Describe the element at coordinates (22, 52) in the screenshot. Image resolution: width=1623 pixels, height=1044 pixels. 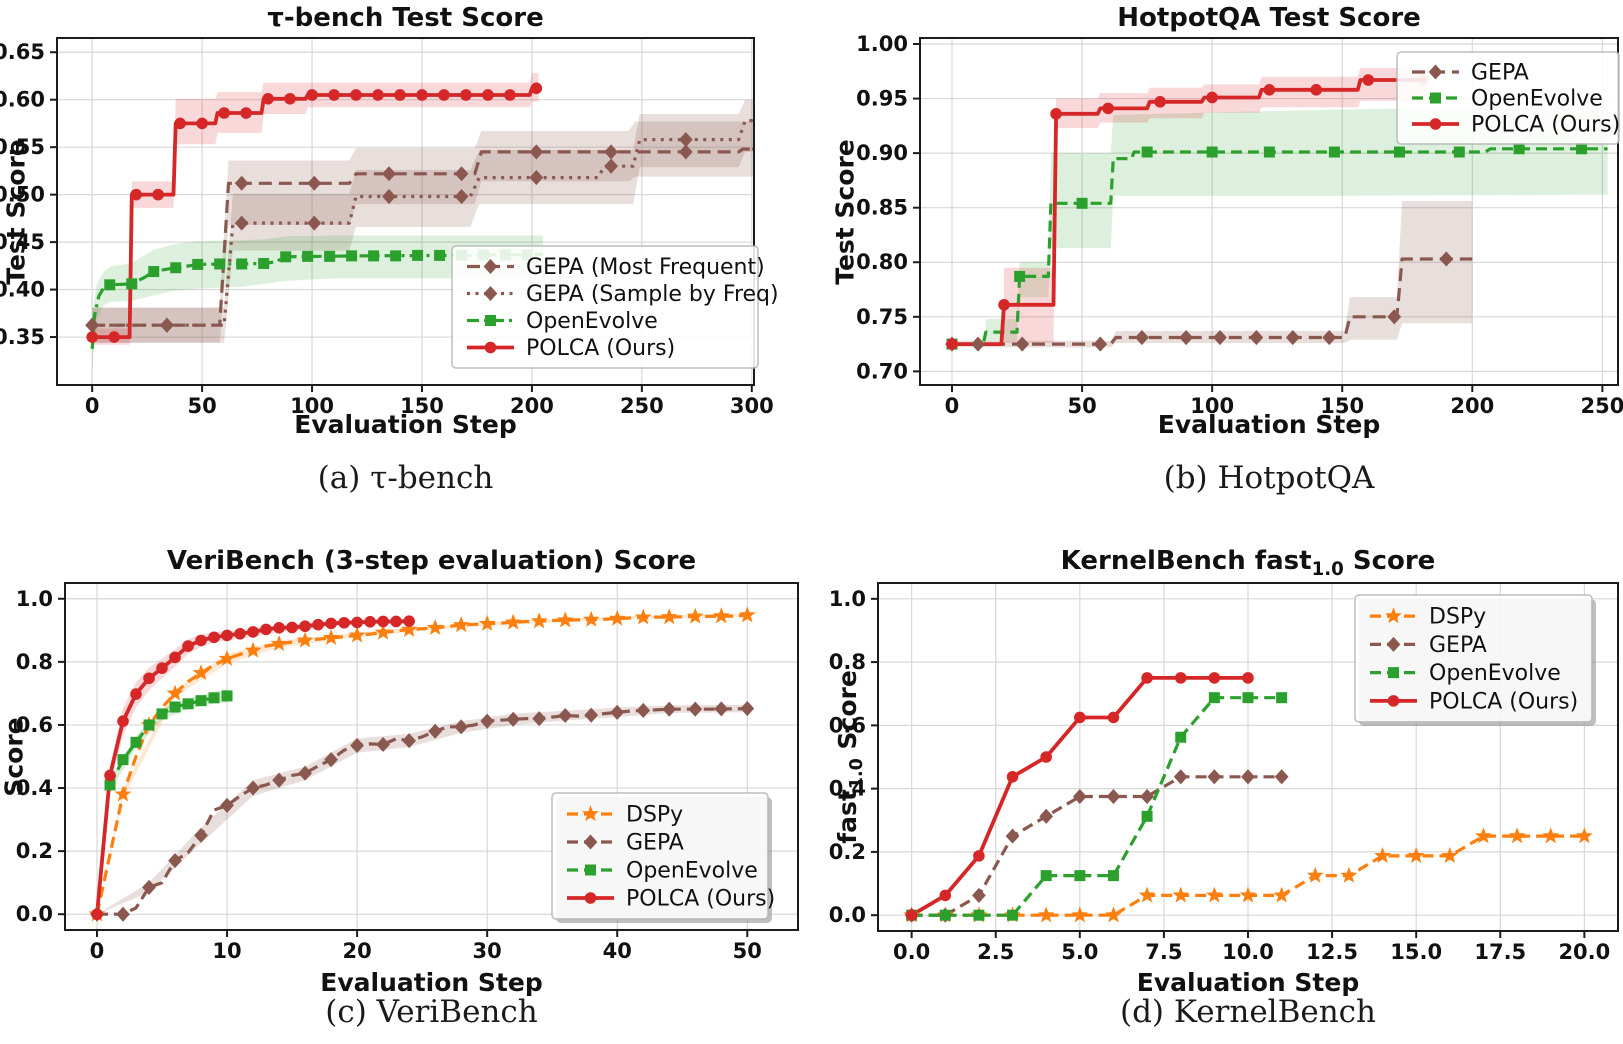
I see `y-tick-label: 0.65` at that location.